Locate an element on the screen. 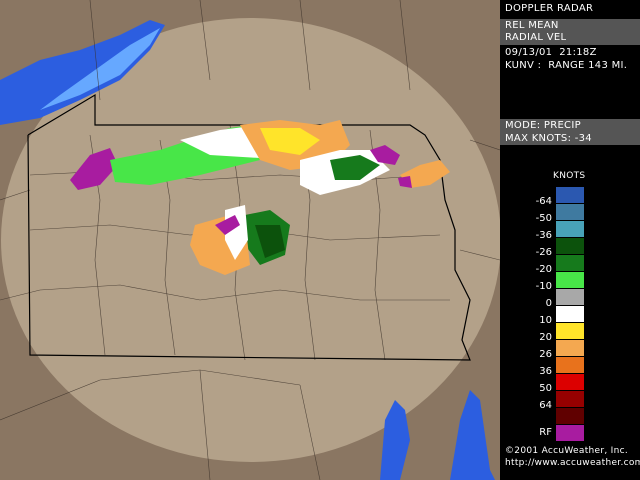 The width and height of the screenshot is (640, 480). legend-label: 64 is located at coordinates (545, 405).